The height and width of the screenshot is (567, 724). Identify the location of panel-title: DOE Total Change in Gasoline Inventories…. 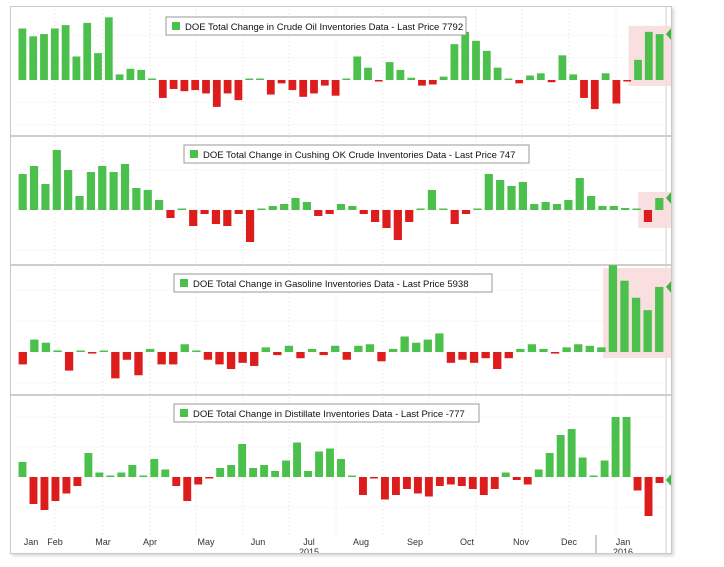
(330, 284).